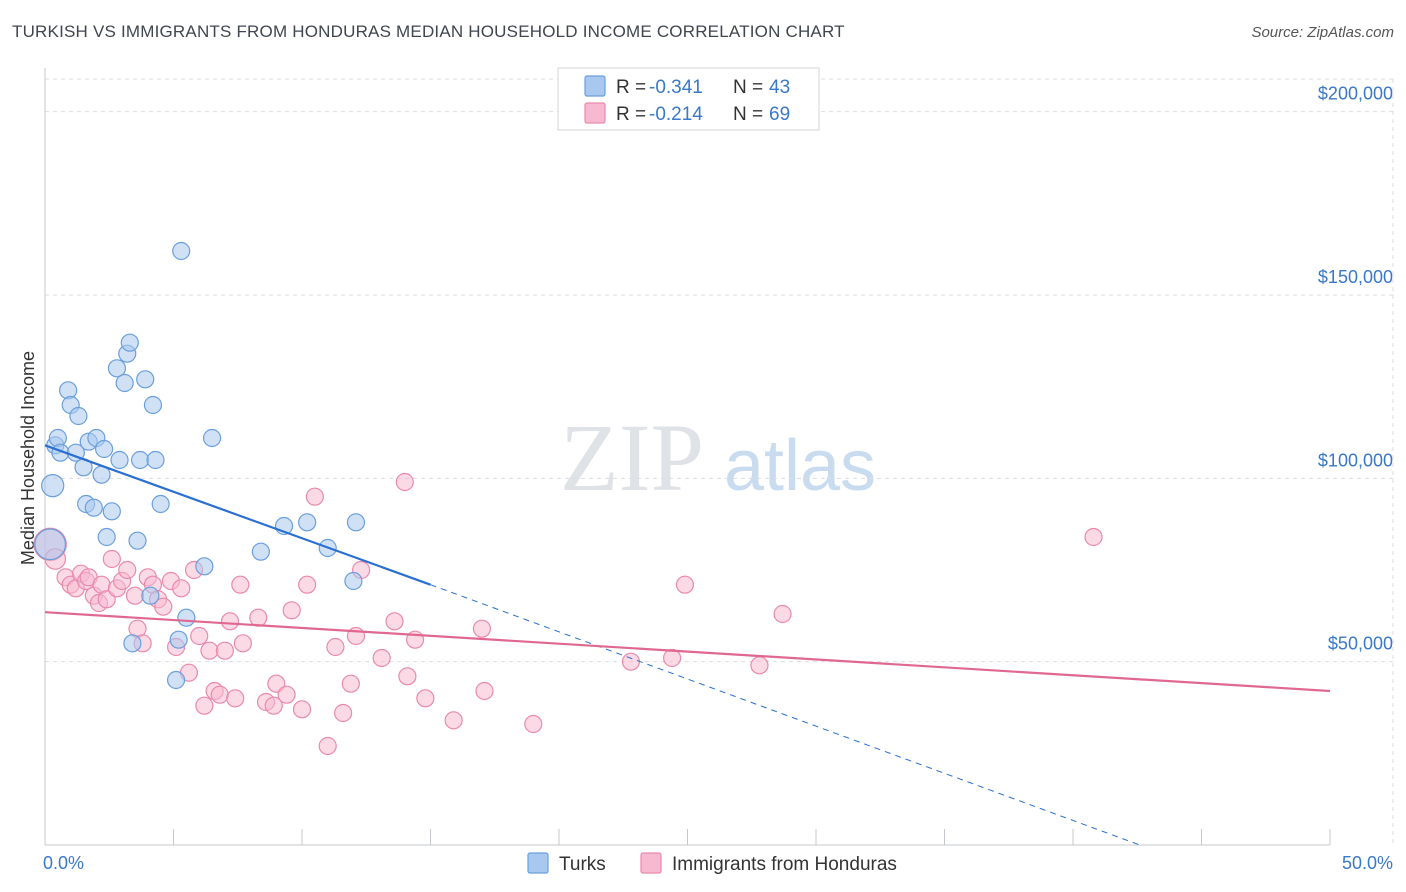 This screenshot has height=892, width=1406. I want to click on y-tick-label: $100,000, so click(1355, 460).